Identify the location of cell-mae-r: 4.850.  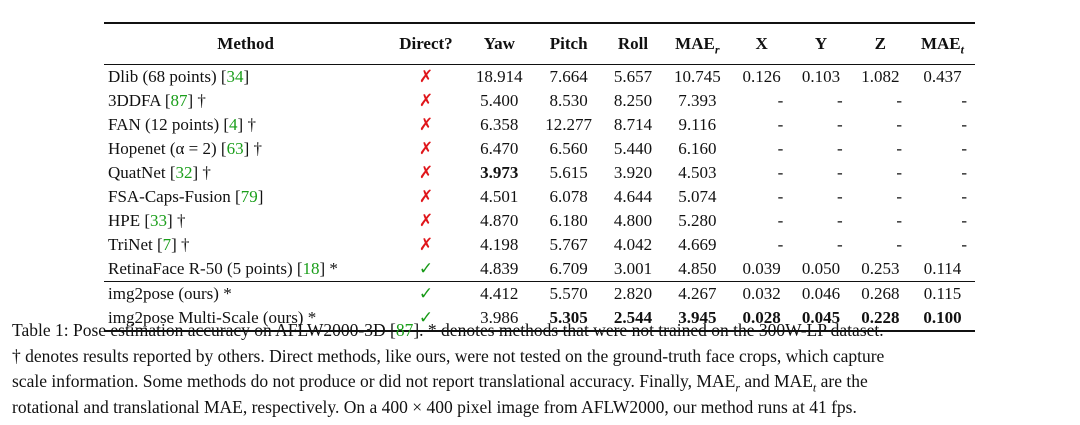
(697, 268).